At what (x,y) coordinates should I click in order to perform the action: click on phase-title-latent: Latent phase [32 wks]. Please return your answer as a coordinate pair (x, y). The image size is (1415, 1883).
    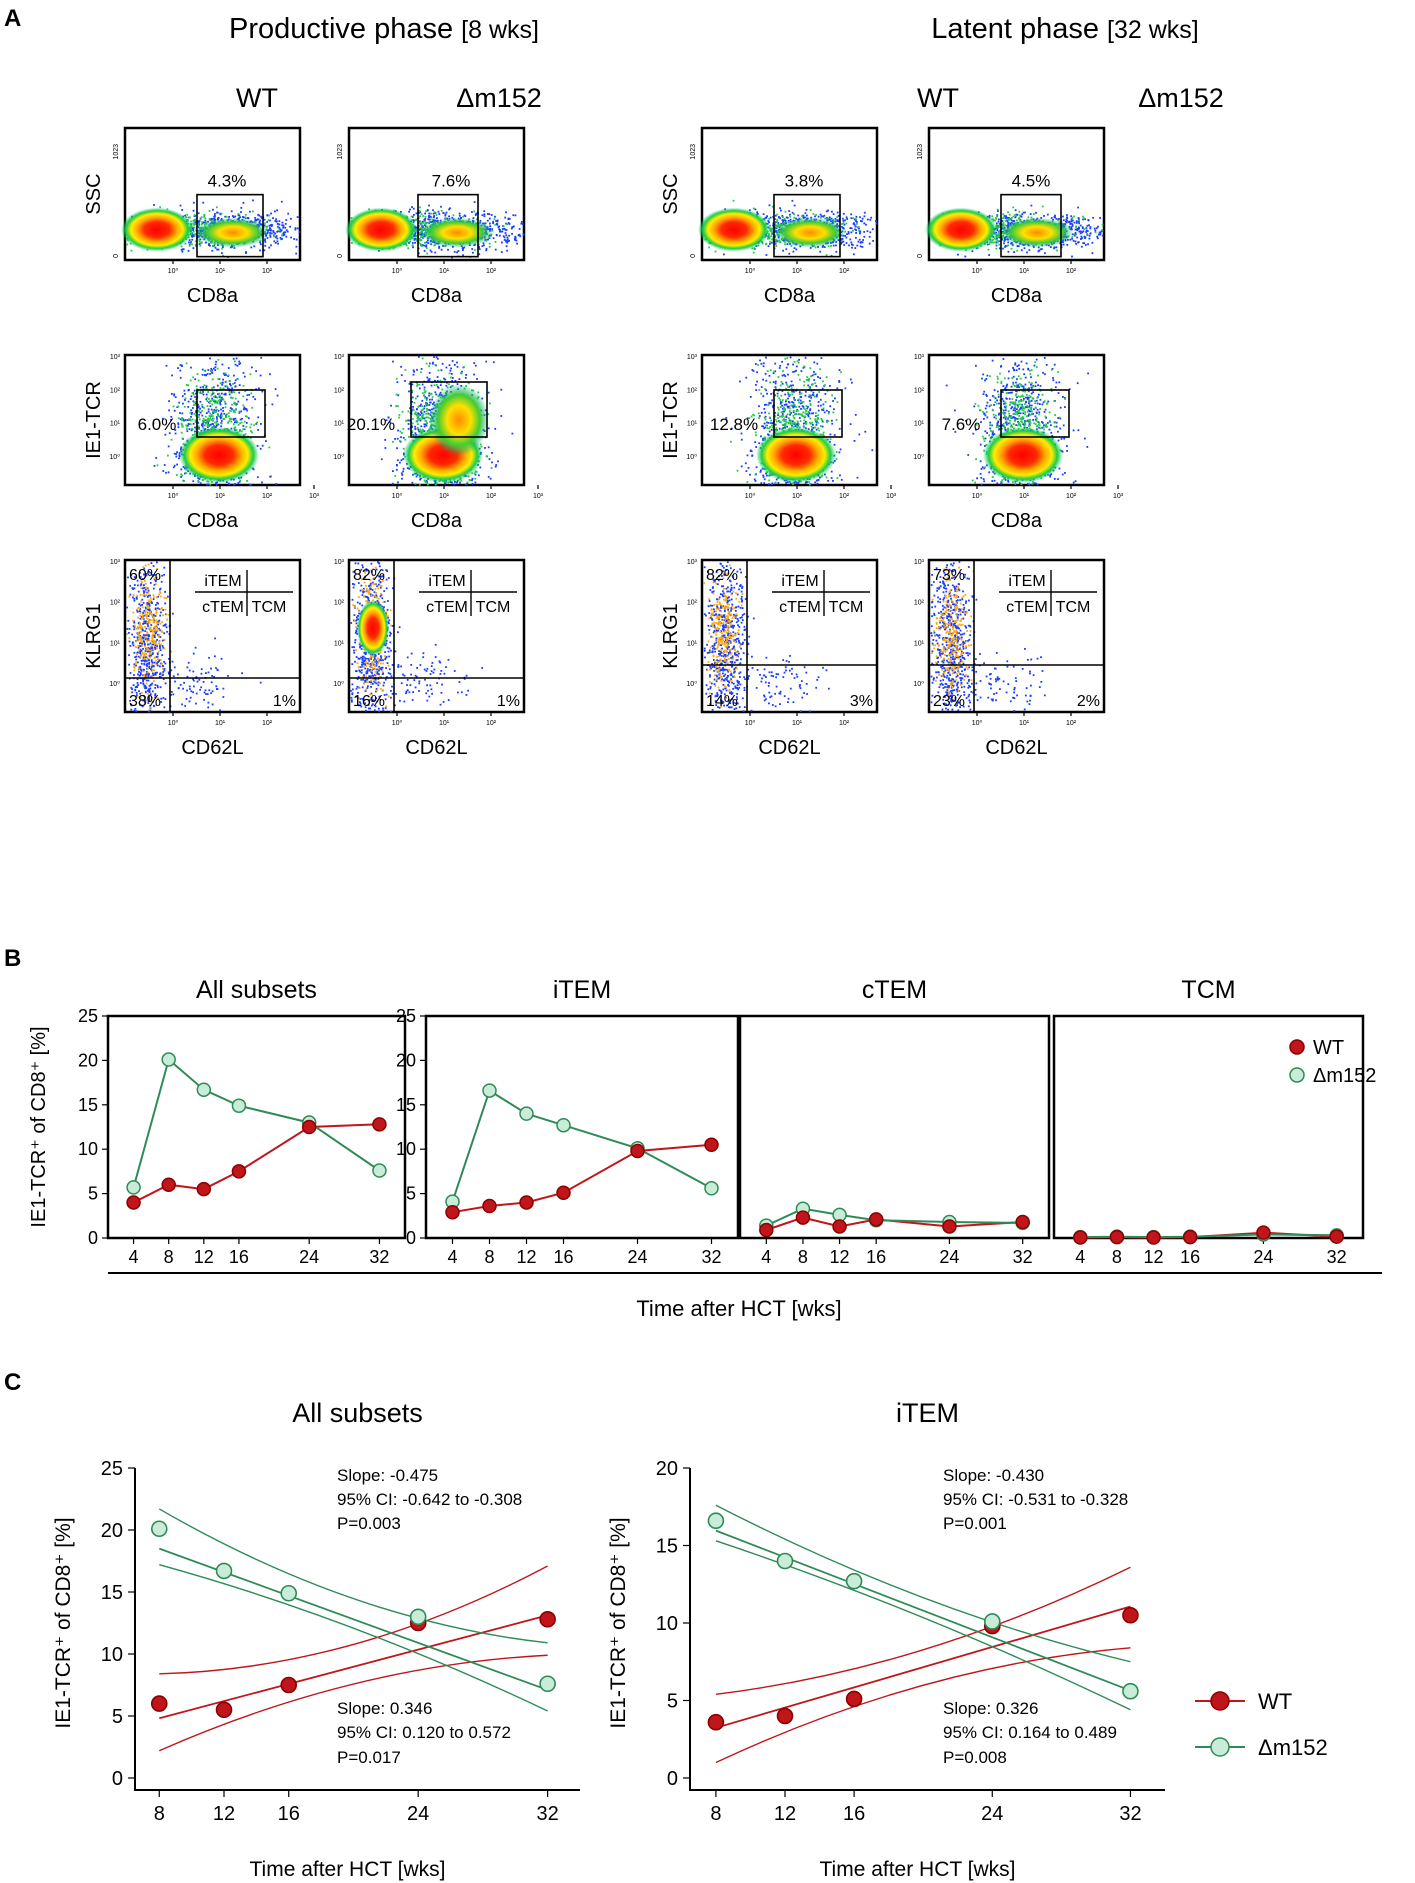
    Looking at the image, I should click on (1064, 29).